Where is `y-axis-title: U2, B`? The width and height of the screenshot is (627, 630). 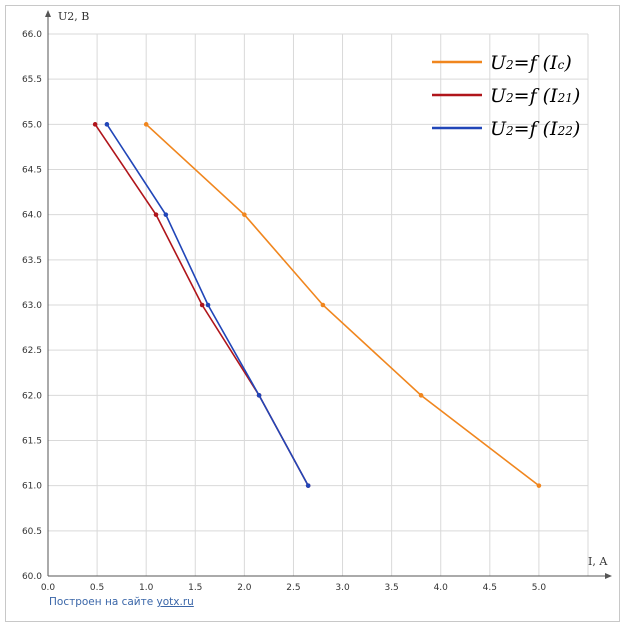
y-axis-title: U2, B is located at coordinates (73, 16).